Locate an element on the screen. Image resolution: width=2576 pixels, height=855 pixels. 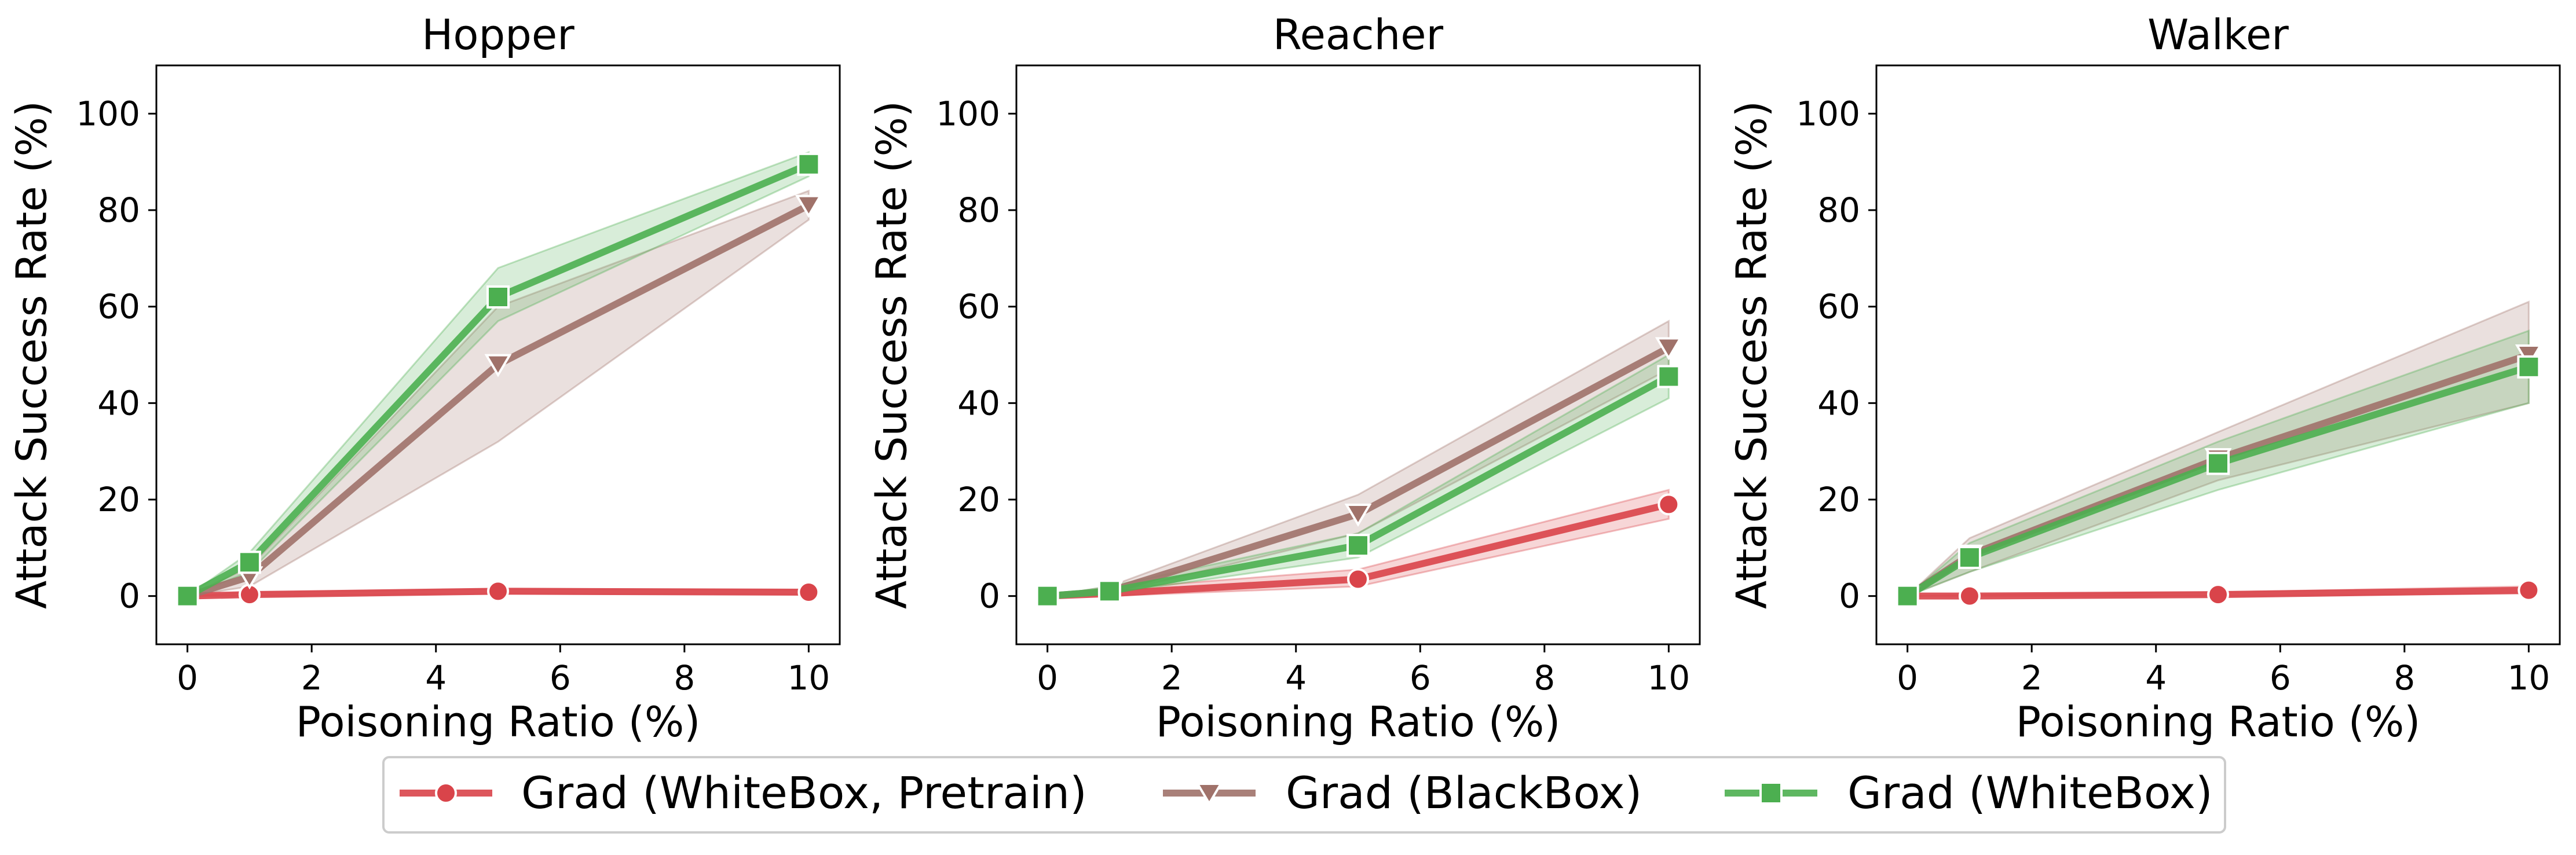
walker-ytick-label-80: 80 is located at coordinates (1838, 210).